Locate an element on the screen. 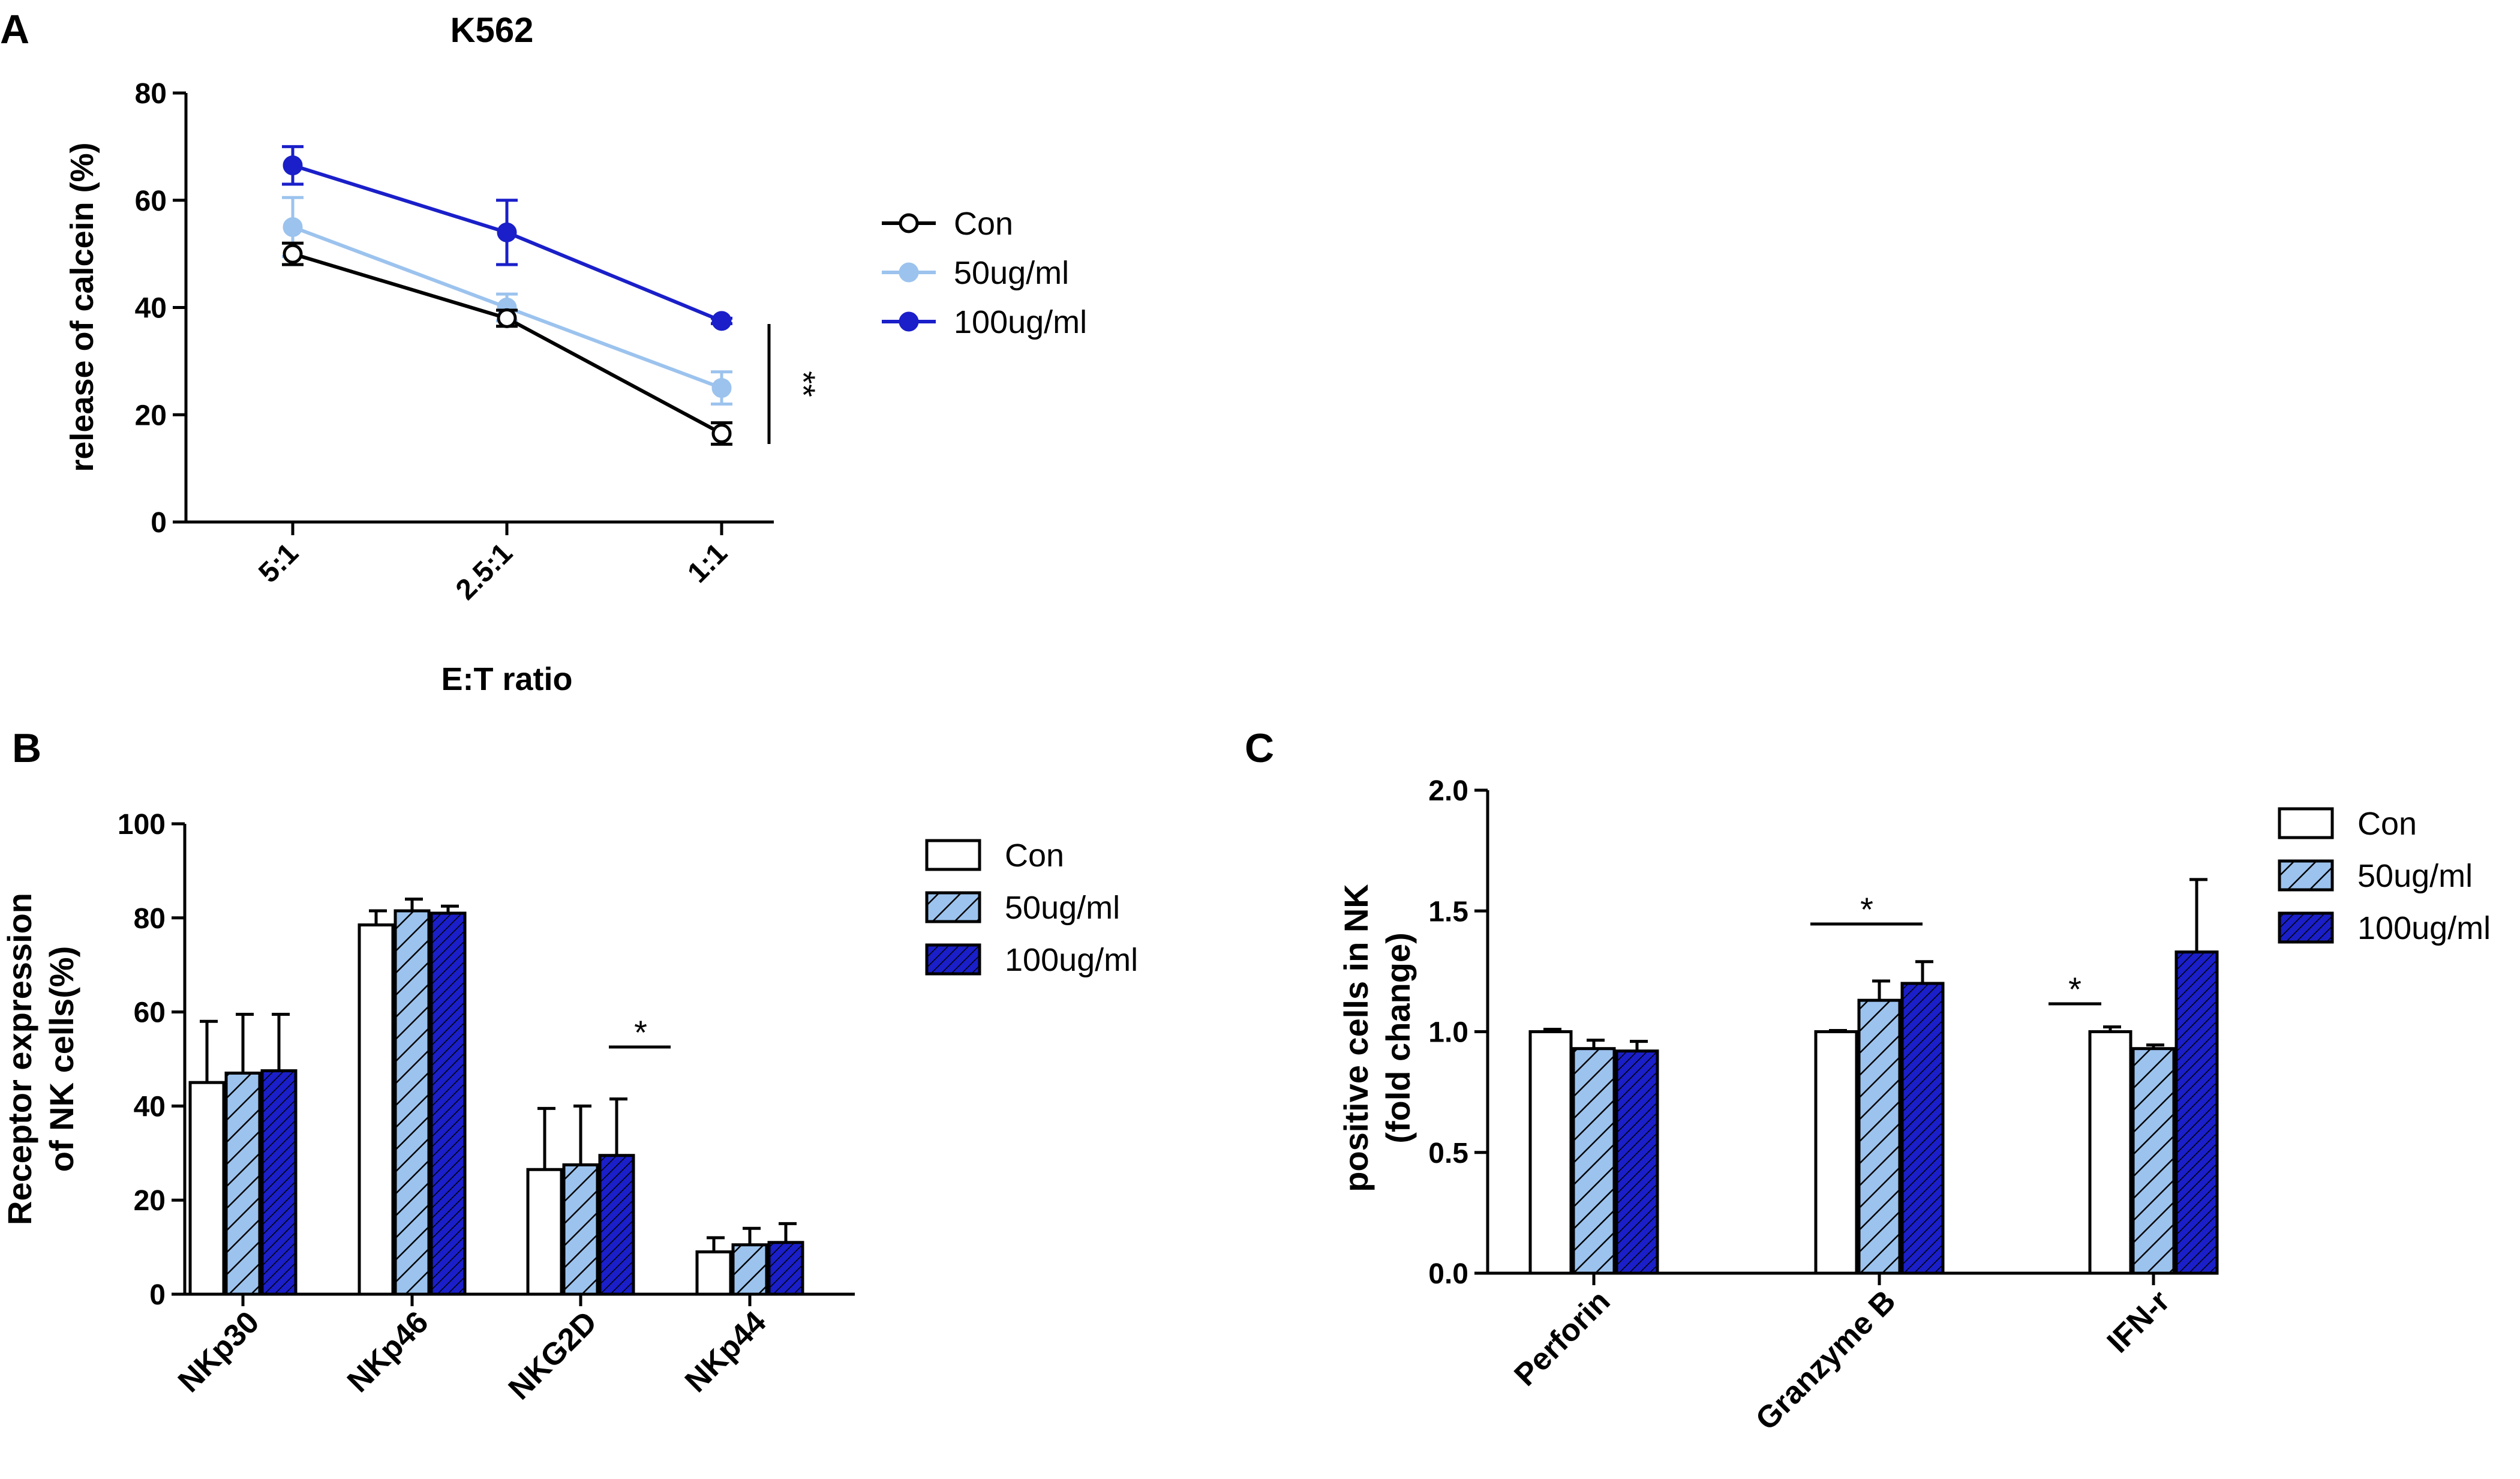 The width and height of the screenshot is (2520, 1479). panel-b-legend-label: 100ug/ml is located at coordinates (1071, 960).